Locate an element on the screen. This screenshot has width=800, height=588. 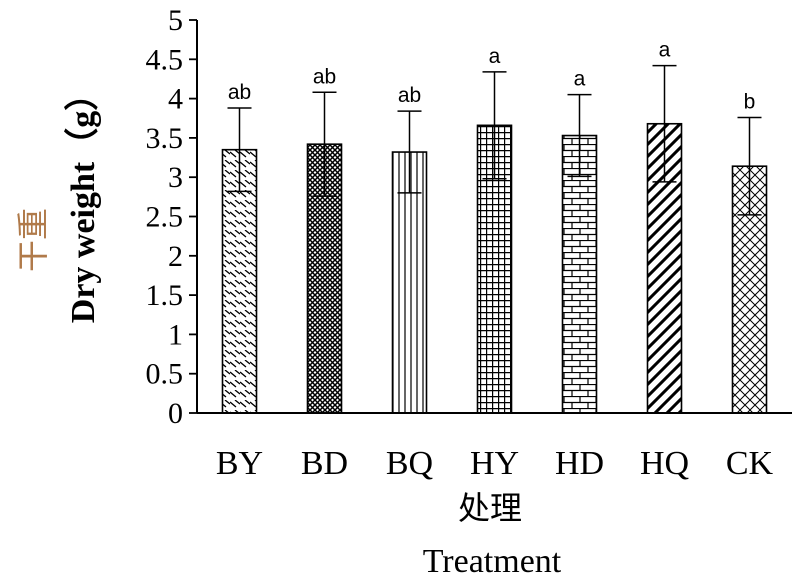
x-tick-label-ck: CK is located at coordinates (750, 463).